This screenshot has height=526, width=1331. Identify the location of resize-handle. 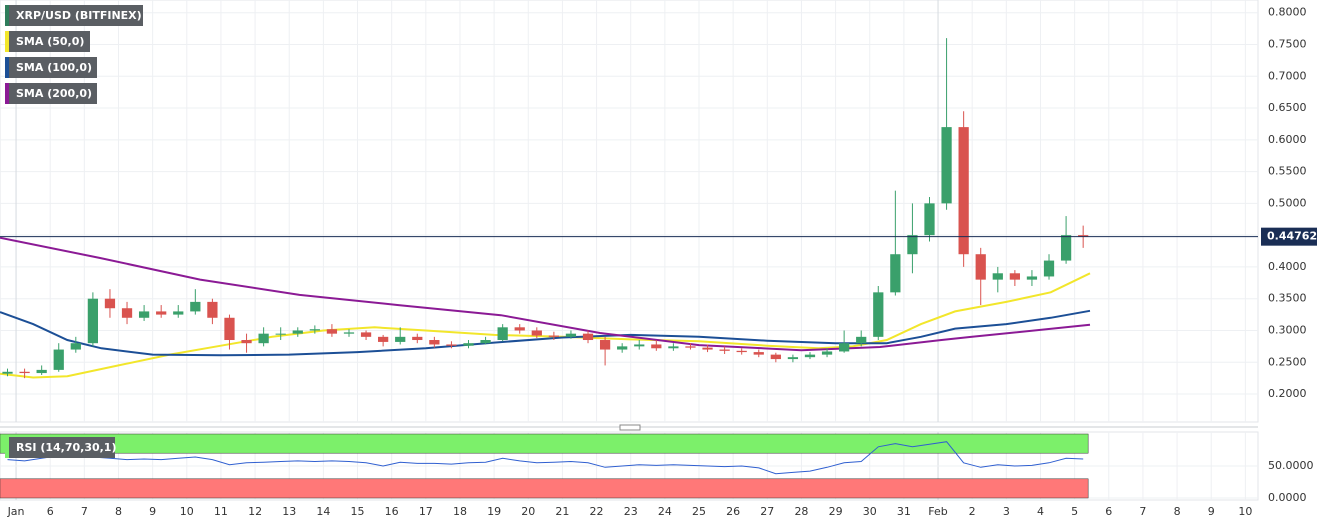
(630, 427).